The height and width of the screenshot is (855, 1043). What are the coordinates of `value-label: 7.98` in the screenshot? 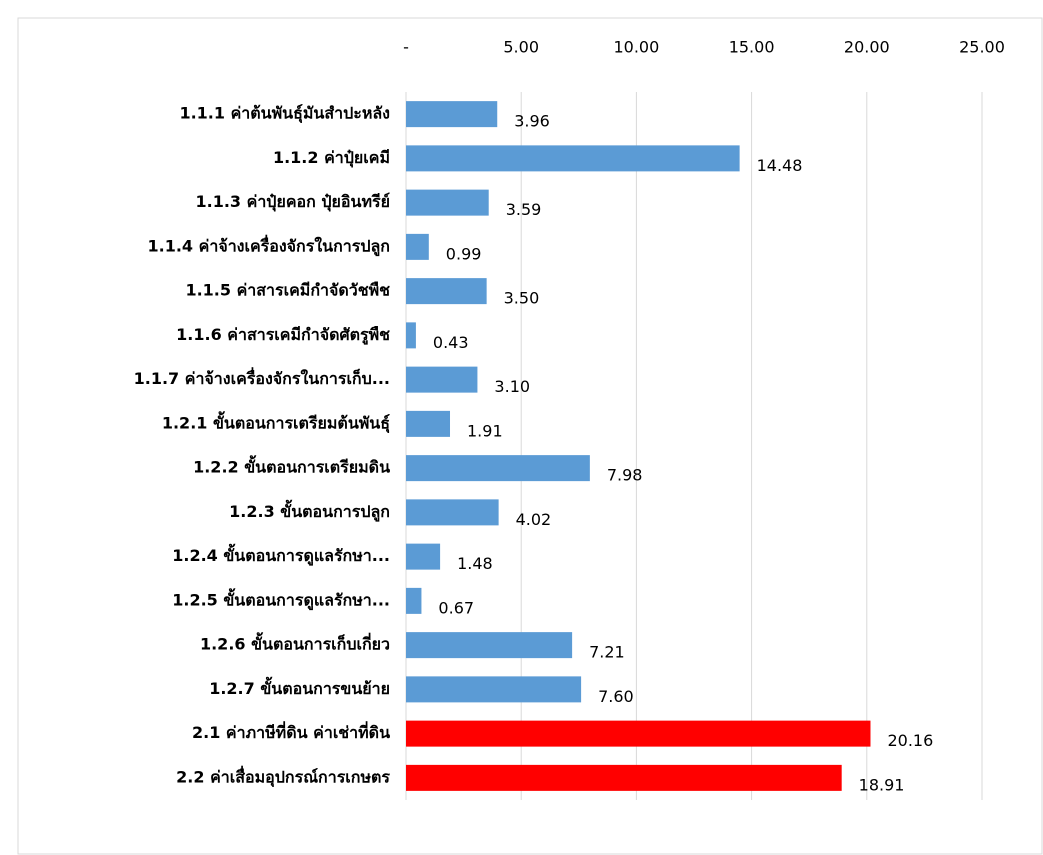 It's located at (625, 475).